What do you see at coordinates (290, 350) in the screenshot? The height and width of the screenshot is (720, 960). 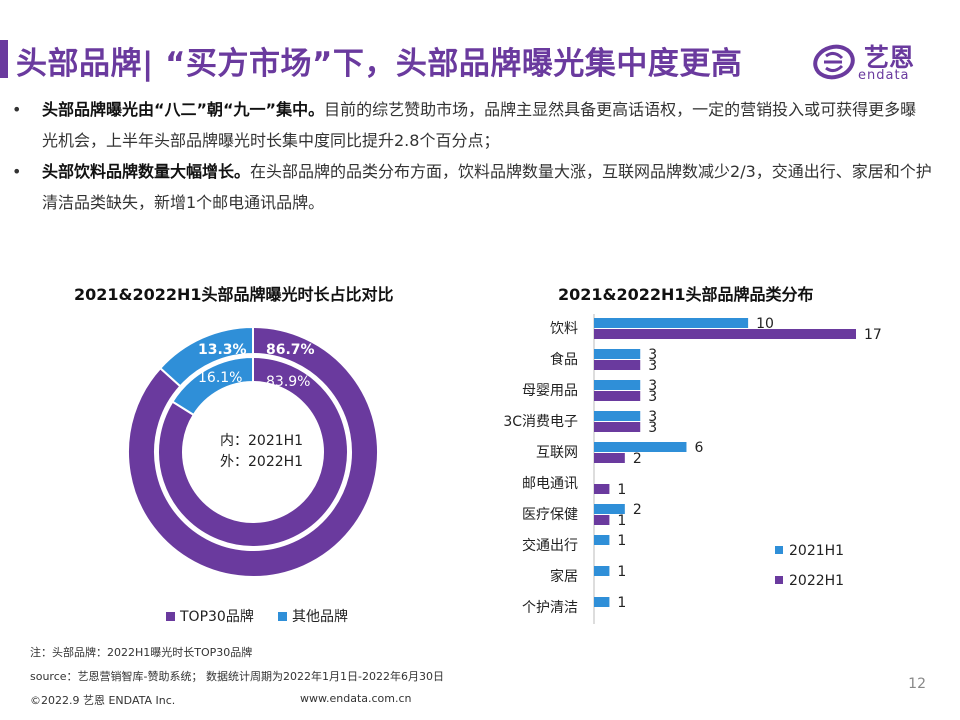 I see `donut-label-outer-top30: 86.7%` at bounding box center [290, 350].